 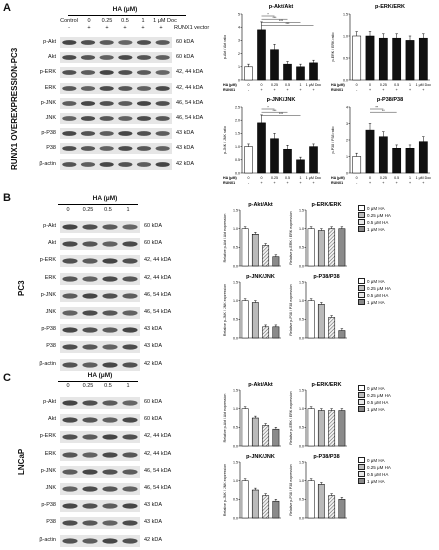 I want to click on chart-title: p-ERK/ERK, so click(x=390, y=7).